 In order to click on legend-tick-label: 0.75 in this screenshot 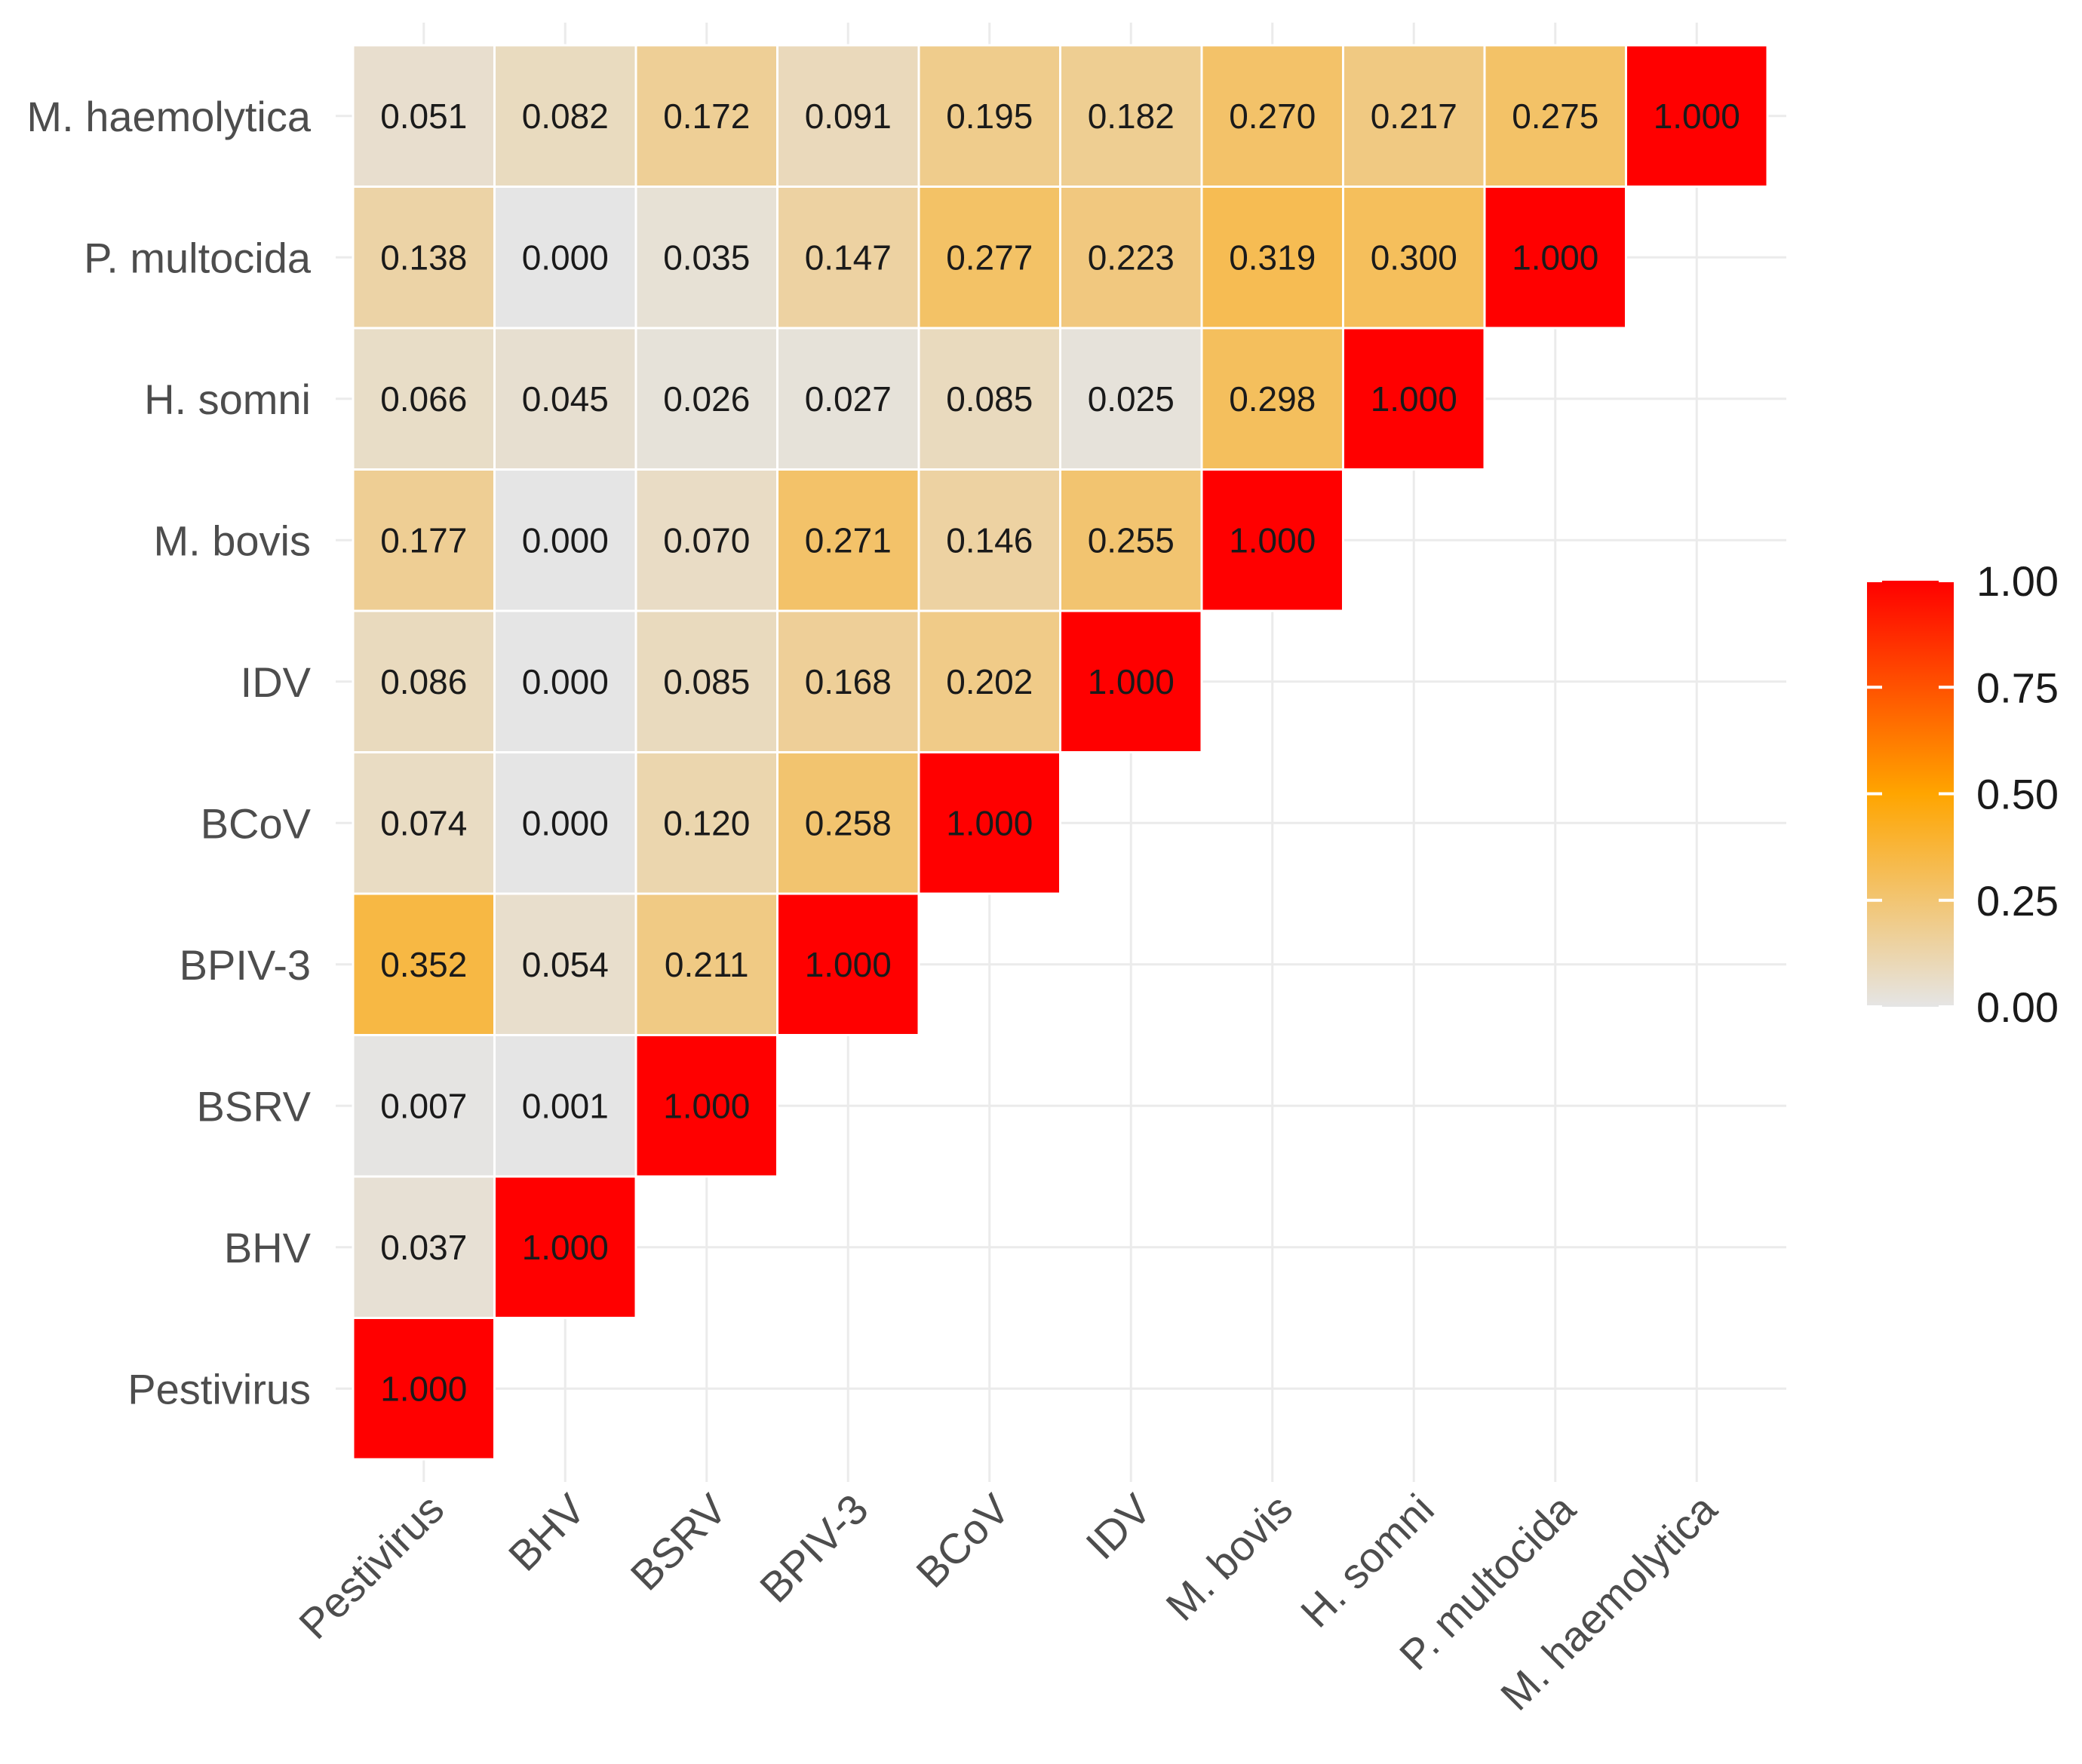, I will do `click(2017, 687)`.